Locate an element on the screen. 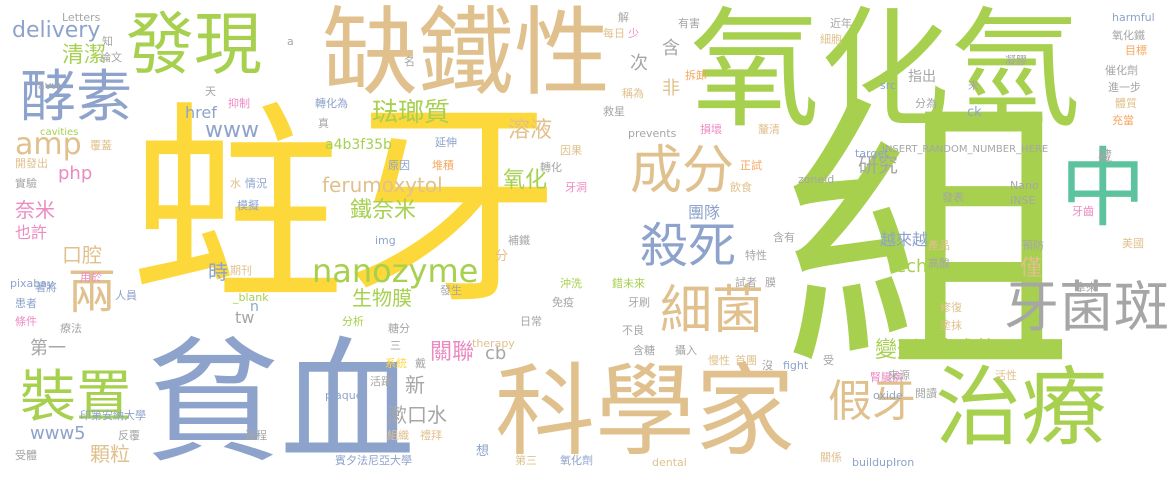  word: 預防 is located at coordinates (1033, 245).